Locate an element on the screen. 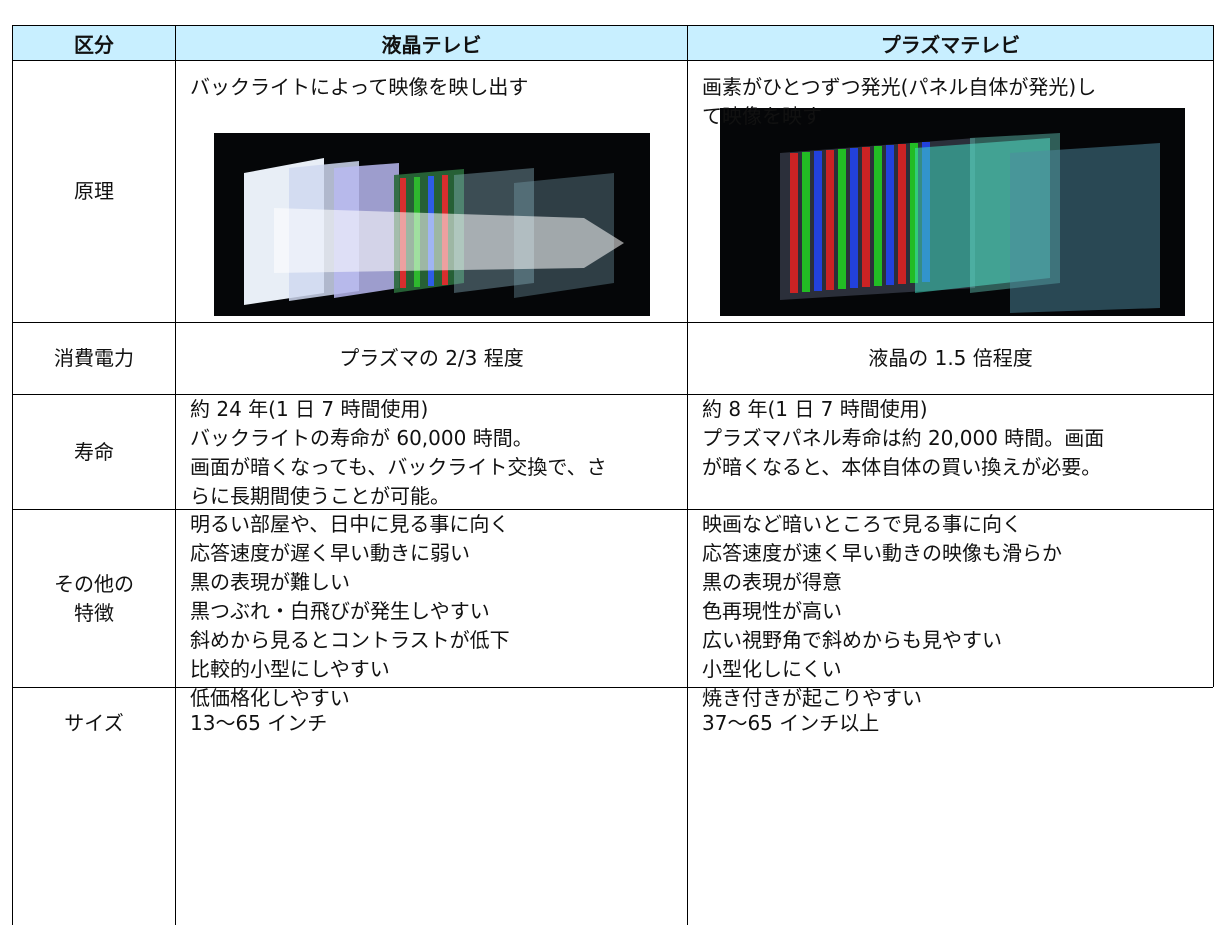 This screenshot has width=1224, height=925. cell-text: 寿命 is located at coordinates (94, 451).